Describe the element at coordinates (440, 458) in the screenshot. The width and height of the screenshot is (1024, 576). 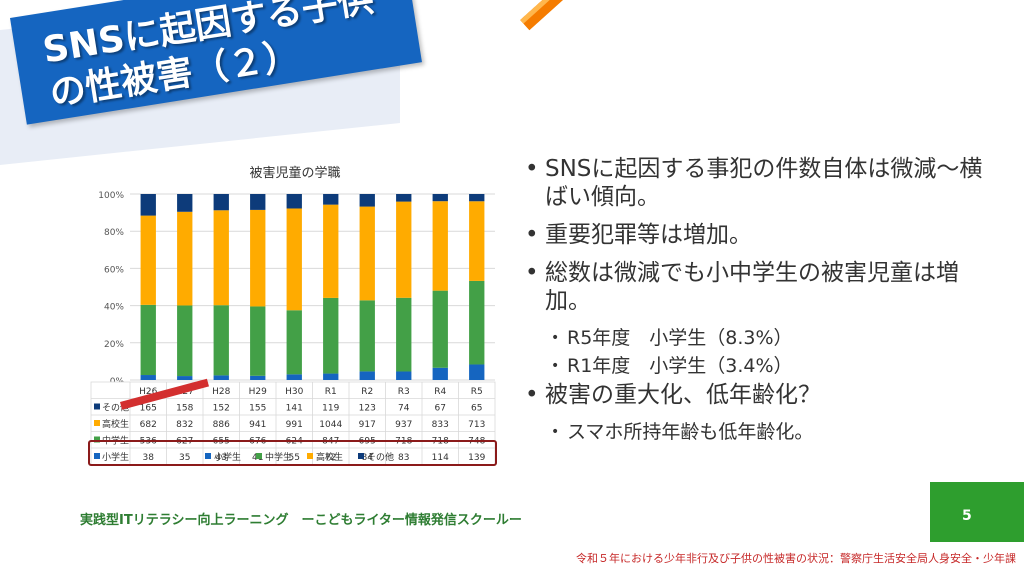
I see `table-cell-value: 114` at that location.